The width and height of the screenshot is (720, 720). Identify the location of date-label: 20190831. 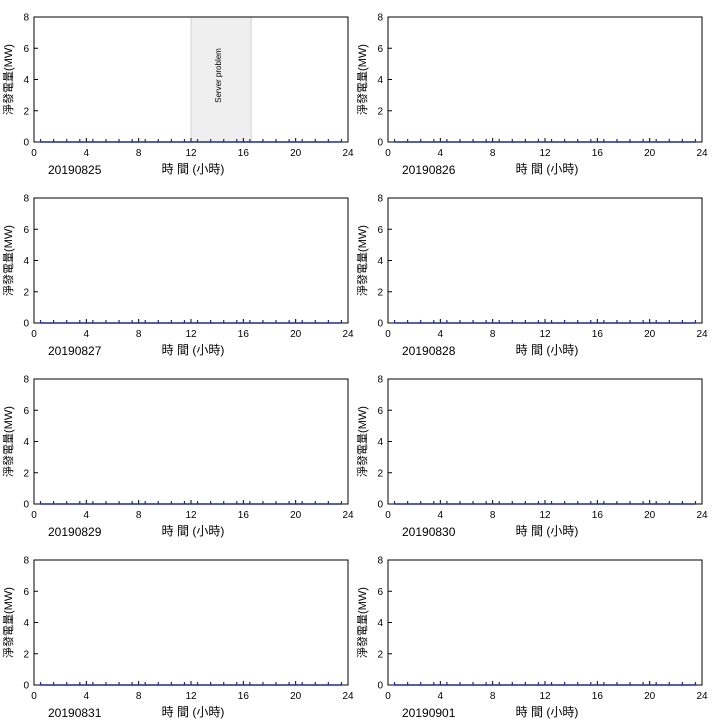
(75, 713).